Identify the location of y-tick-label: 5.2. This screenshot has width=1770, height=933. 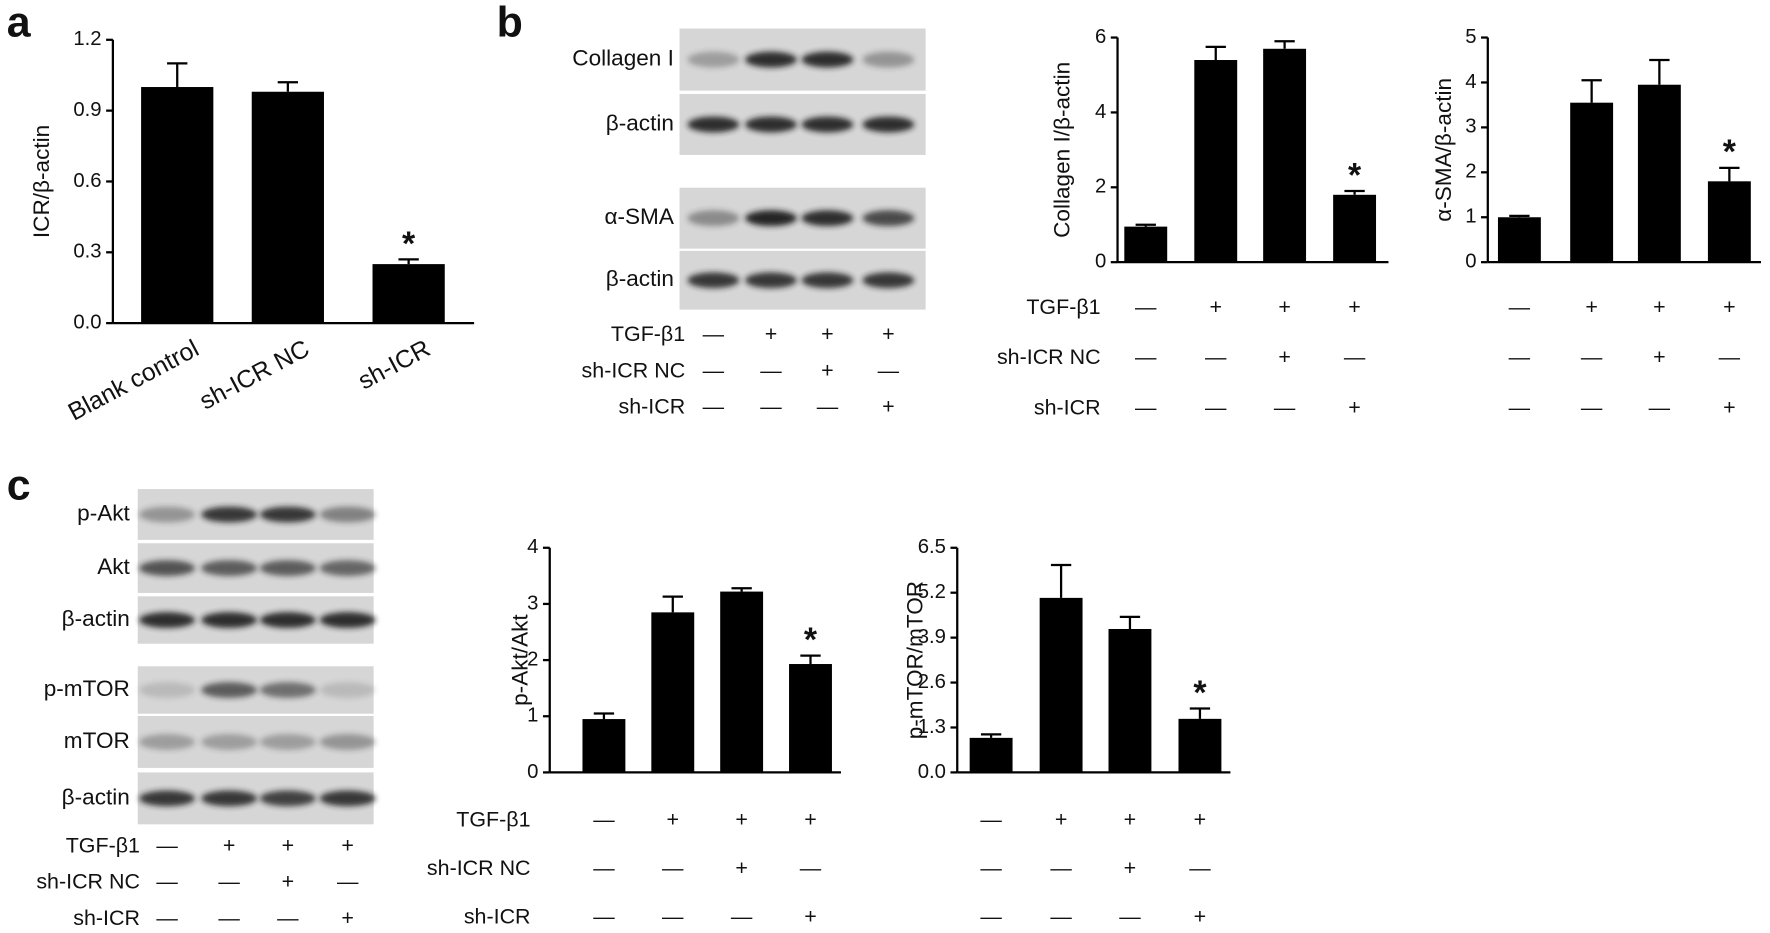
(932, 592).